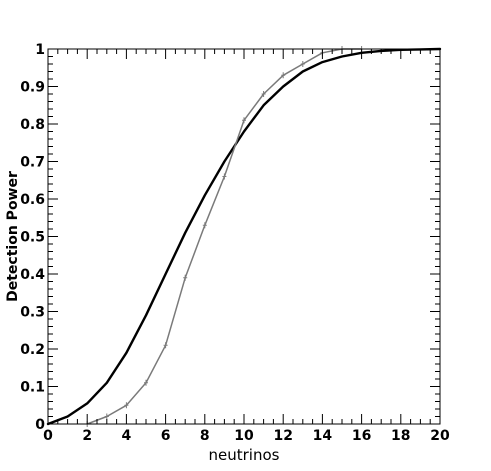  What do you see at coordinates (40, 50) in the screenshot?
I see `y-tick-label: 1` at bounding box center [40, 50].